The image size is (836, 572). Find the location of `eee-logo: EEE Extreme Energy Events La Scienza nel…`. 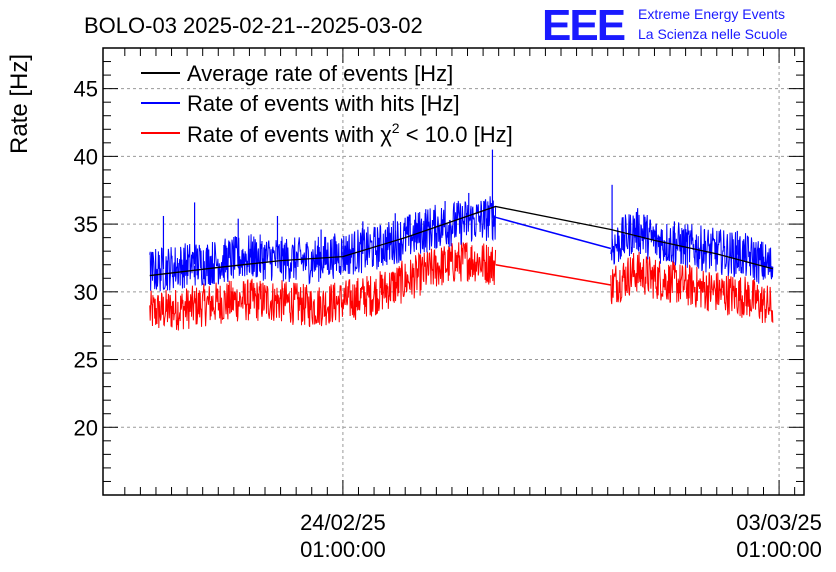

eee-logo: EEE Extreme Energy Events La Scienza nel… is located at coordinates (665, 25).